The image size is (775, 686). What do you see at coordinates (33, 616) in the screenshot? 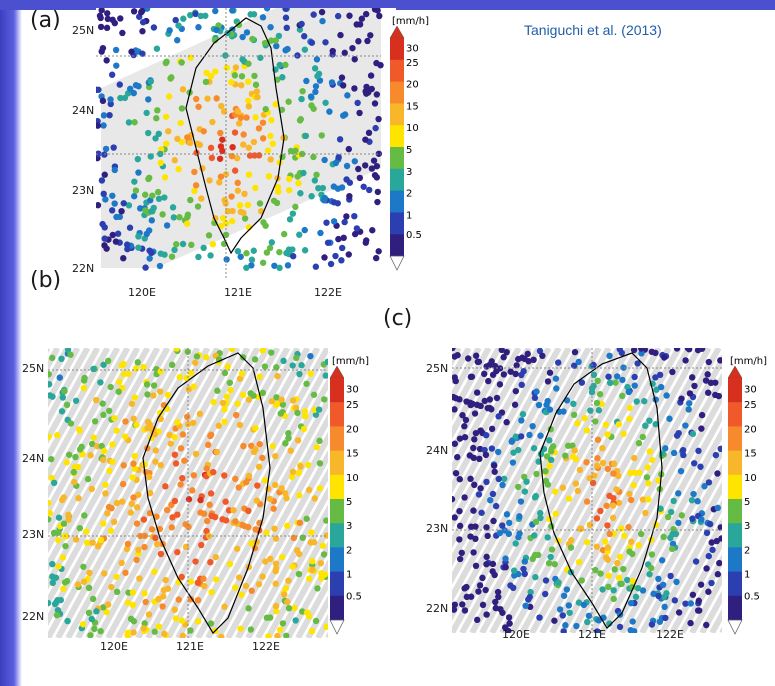
I see `panel-b-lat-22n: 22N` at bounding box center [33, 616].